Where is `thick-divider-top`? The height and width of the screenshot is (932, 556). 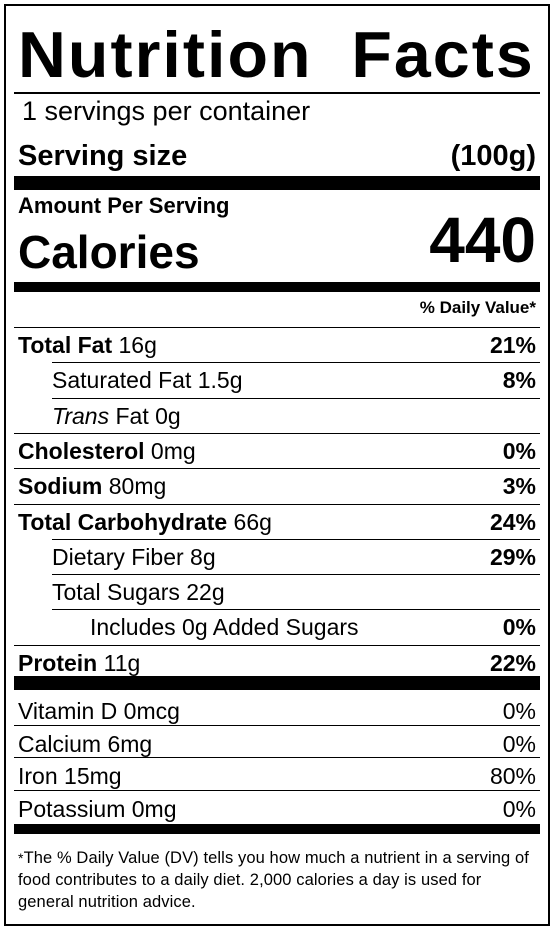 thick-divider-top is located at coordinates (277, 183).